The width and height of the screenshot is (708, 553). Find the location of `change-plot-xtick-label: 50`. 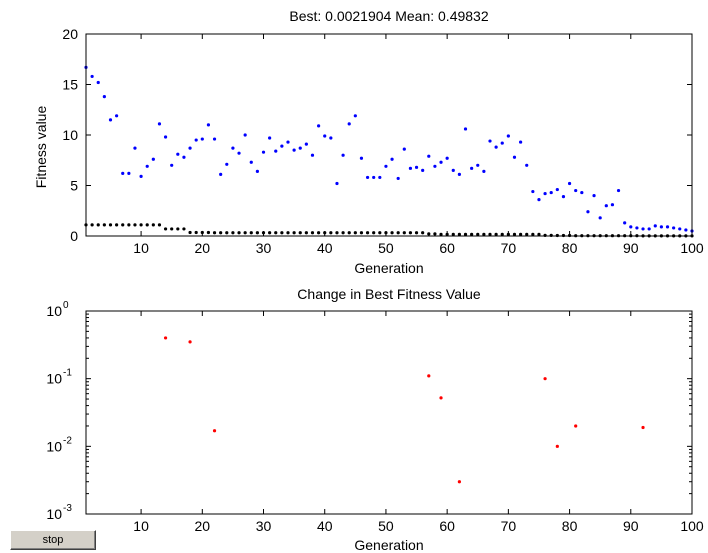

change-plot-xtick-label: 50 is located at coordinates (386, 526).